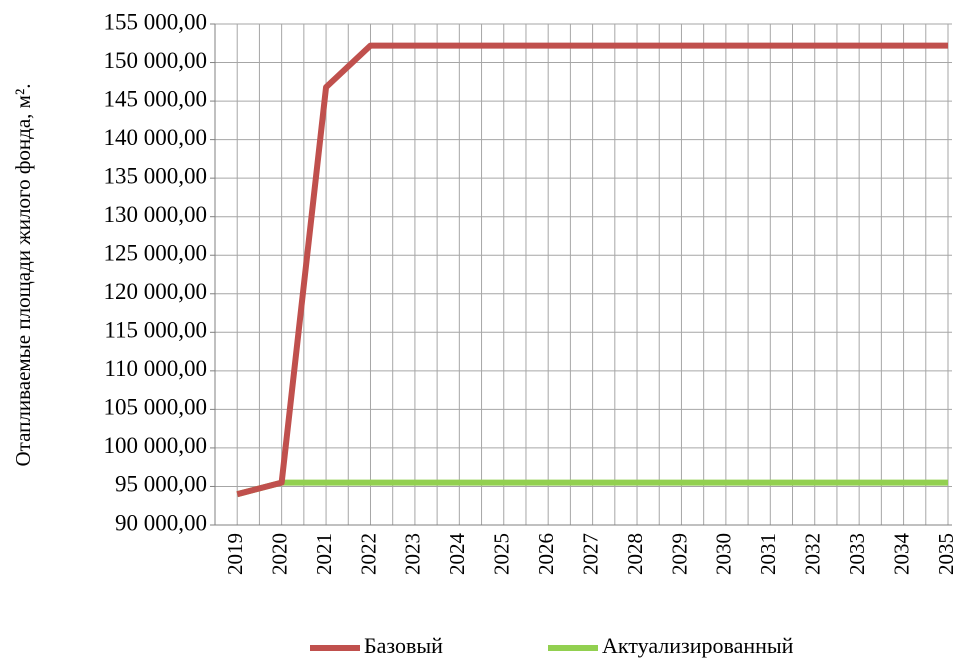 The height and width of the screenshot is (659, 961). Describe the element at coordinates (161, 484) in the screenshot. I see `y-tick-label: 95 000,00` at that location.